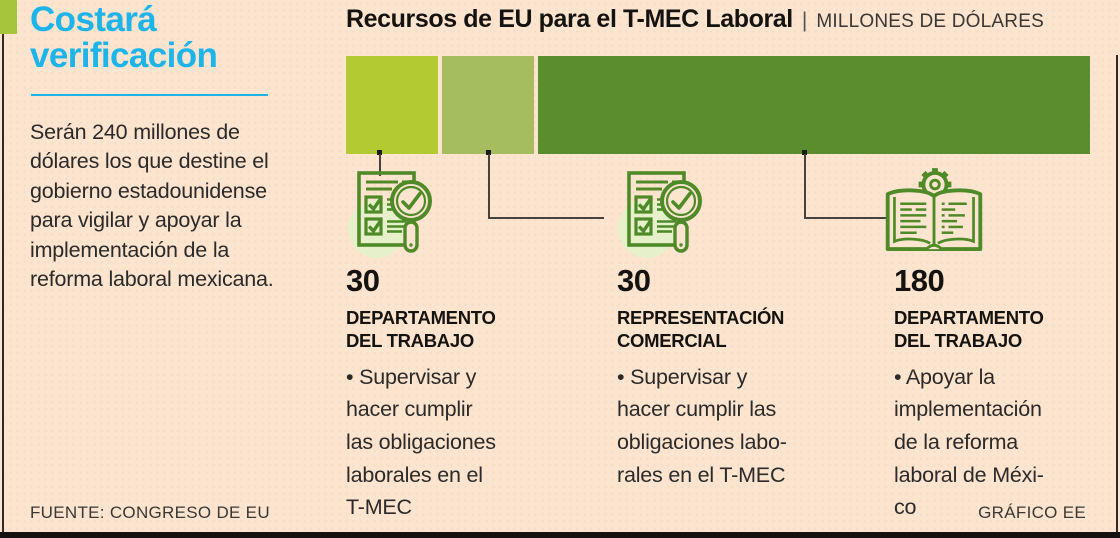  What do you see at coordinates (546, 218) in the screenshot?
I see `connector-line-2-horizontal` at bounding box center [546, 218].